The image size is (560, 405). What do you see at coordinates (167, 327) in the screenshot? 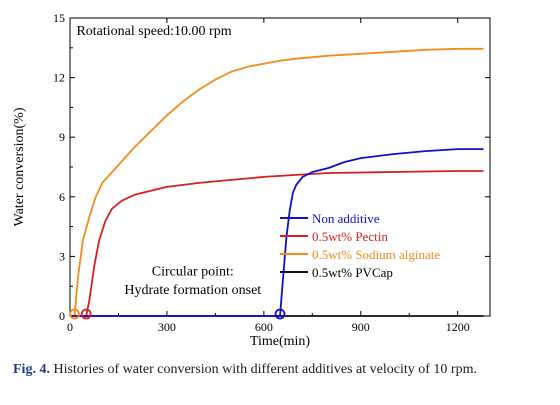
I see `x-tick-label: 300` at bounding box center [167, 327].